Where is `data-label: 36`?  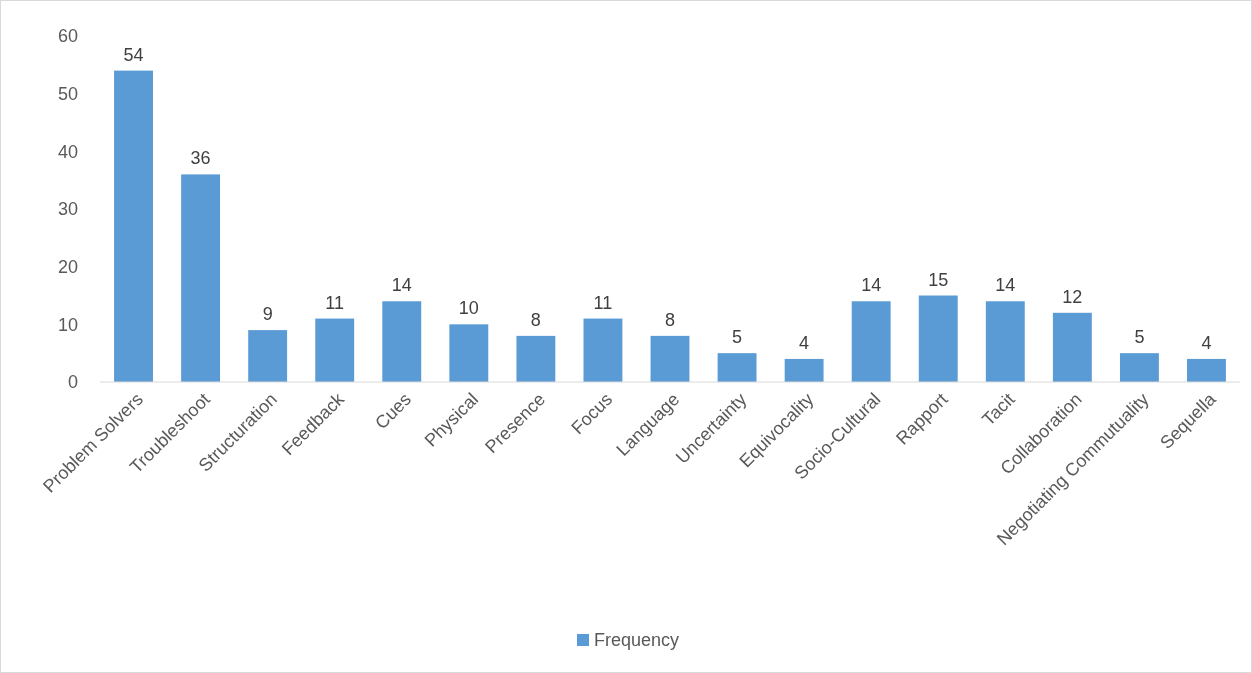 data-label: 36 is located at coordinates (200, 158).